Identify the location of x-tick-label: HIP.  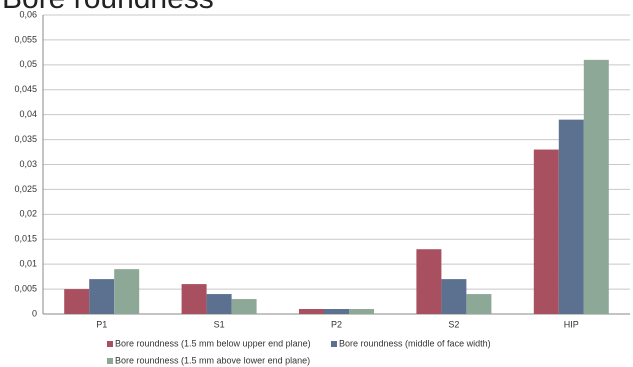
(571, 324).